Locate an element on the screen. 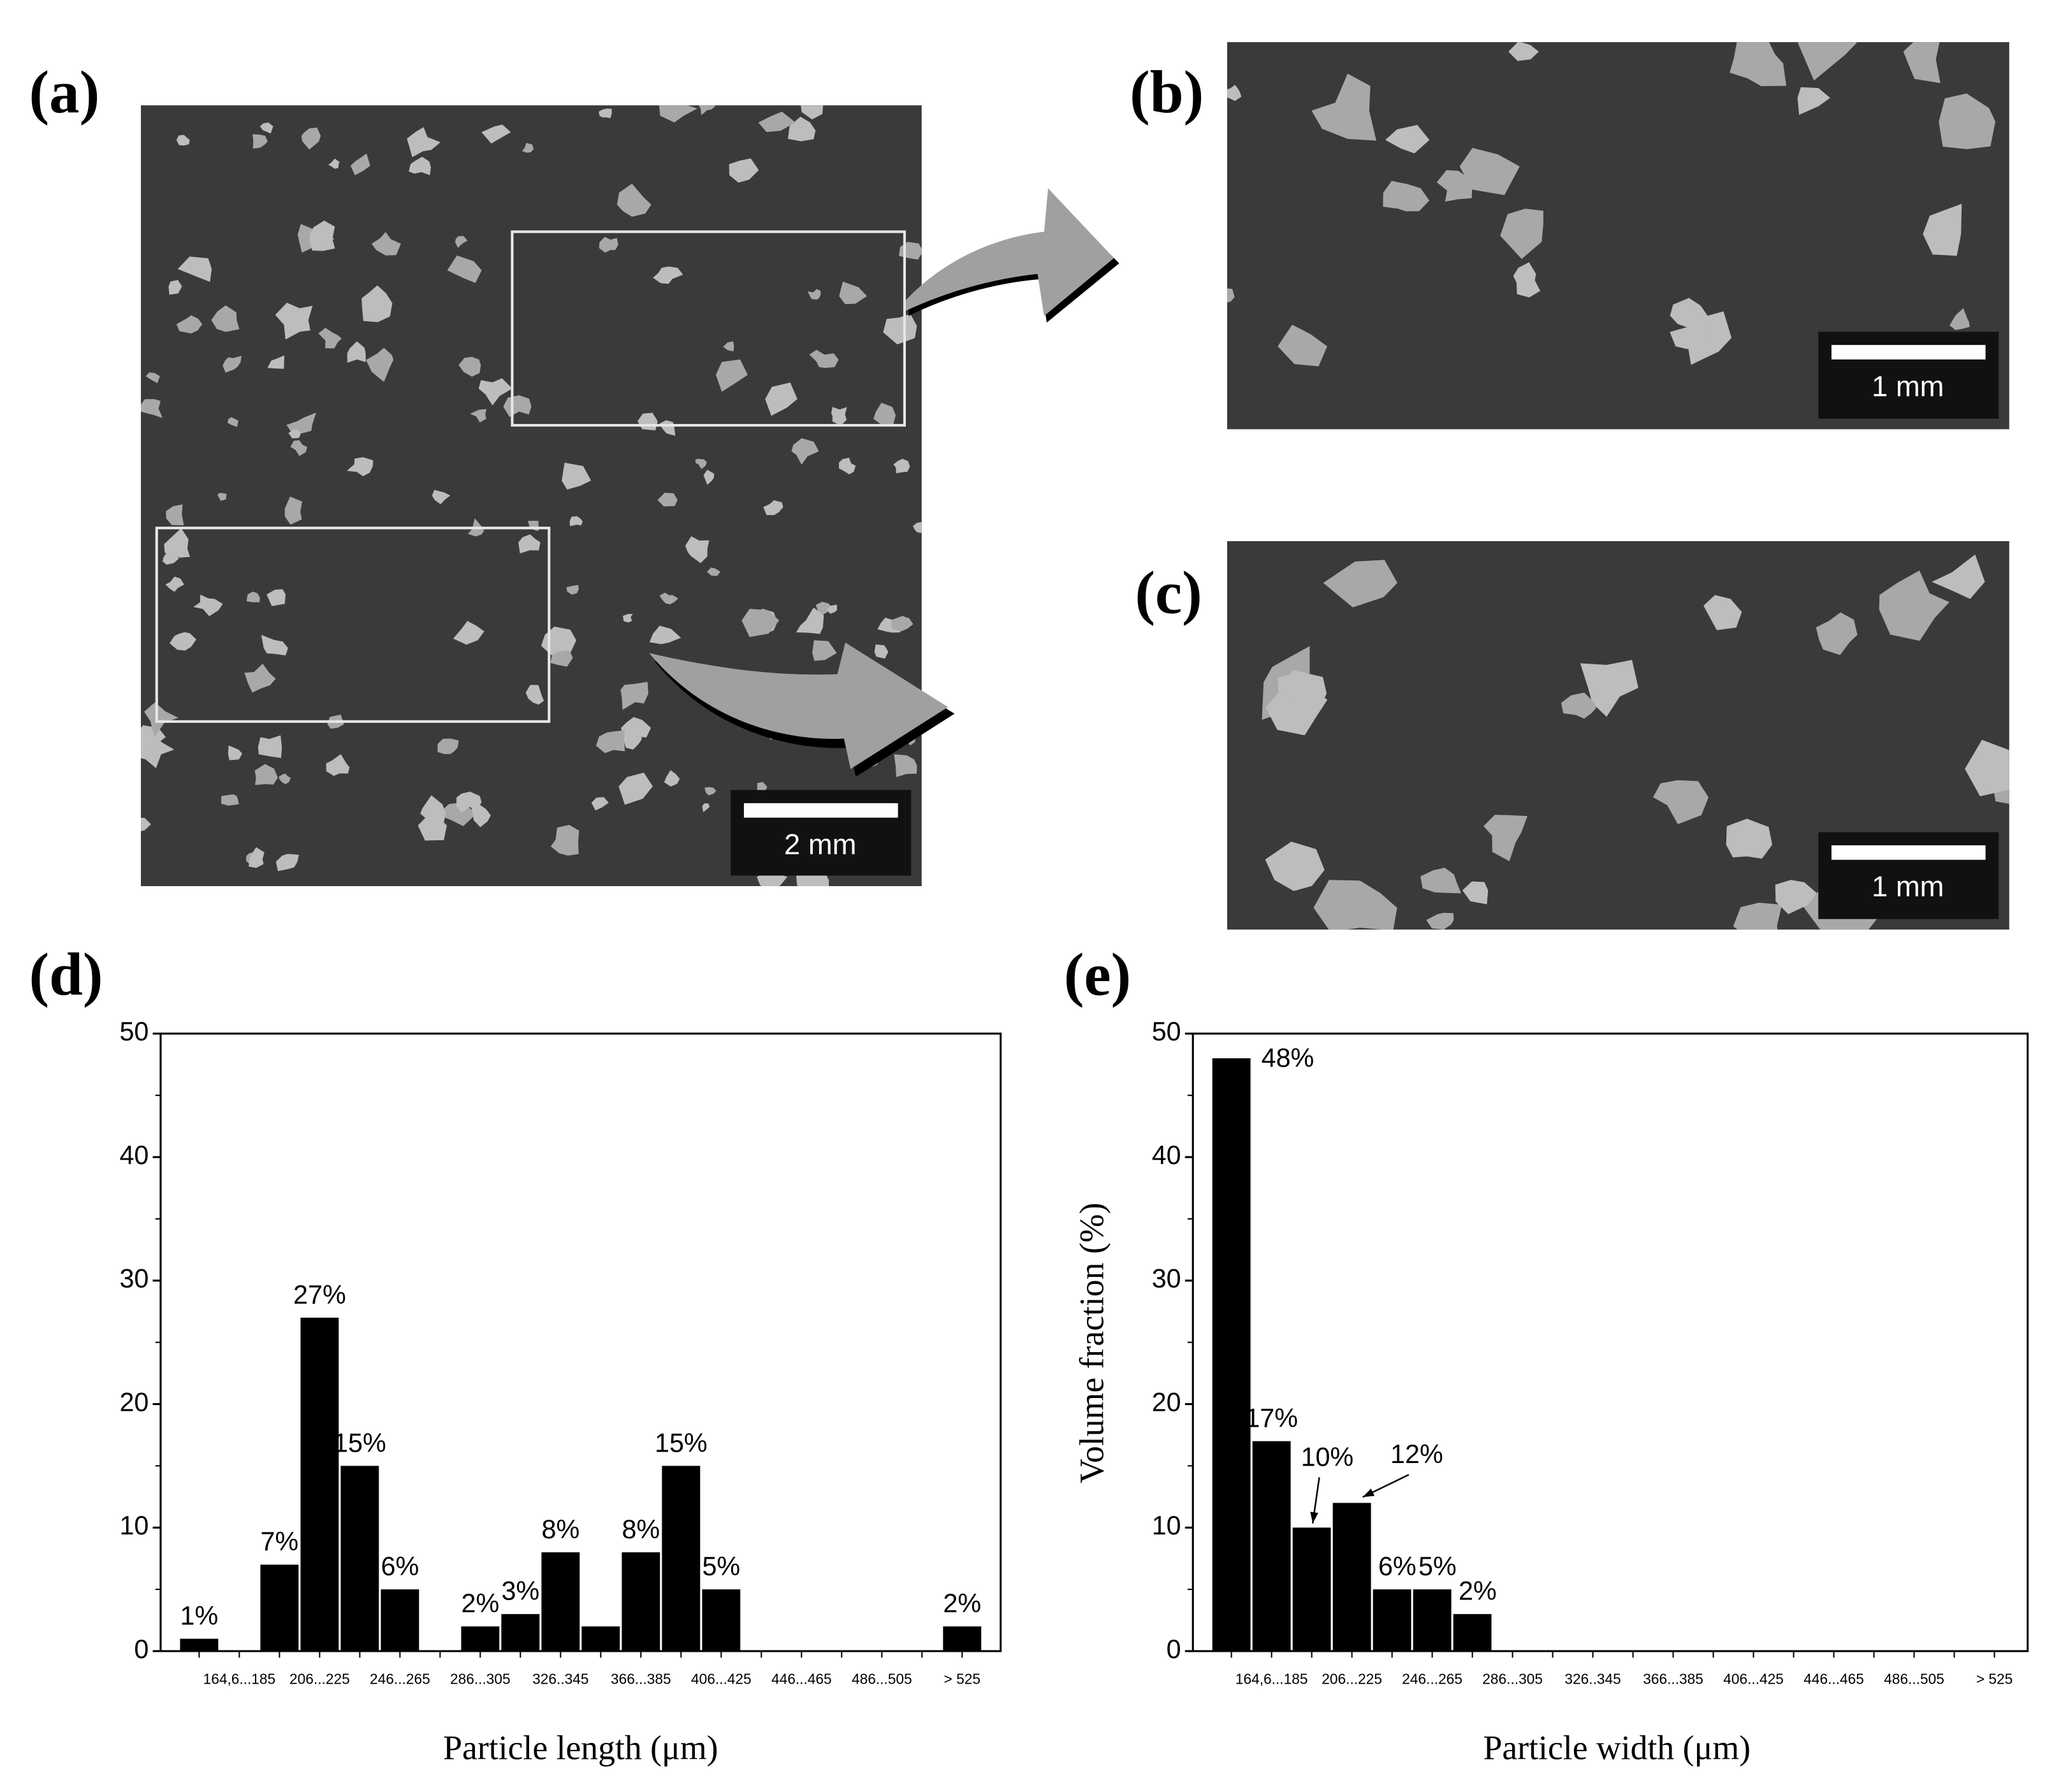  y-tick-label: 0 is located at coordinates (1174, 1649).